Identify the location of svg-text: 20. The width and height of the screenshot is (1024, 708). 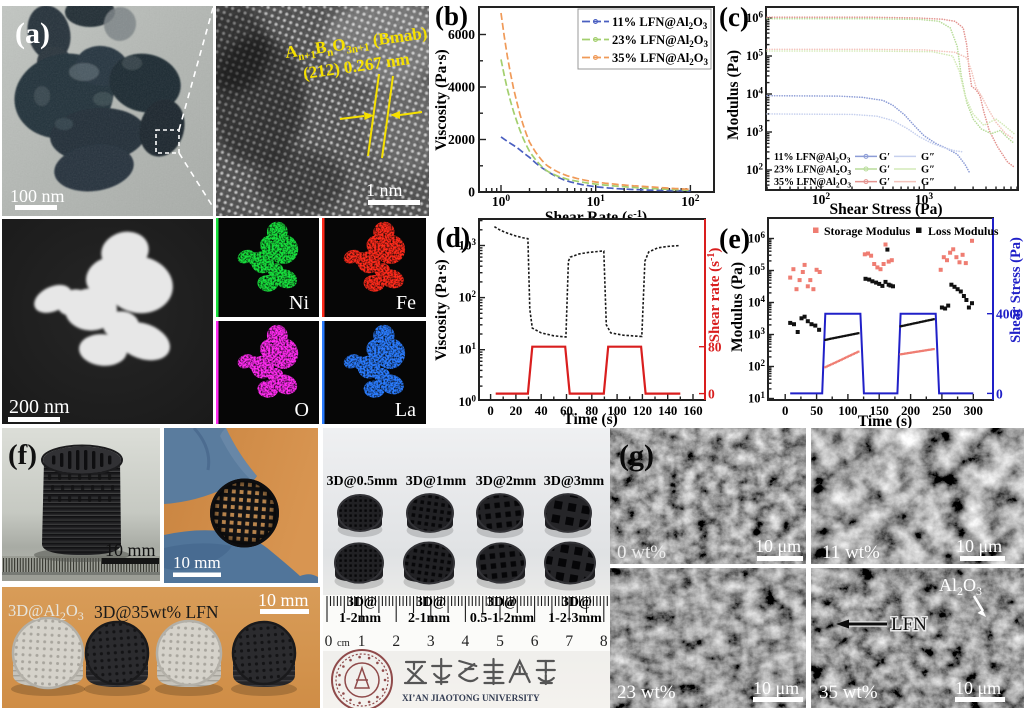
(516, 411).